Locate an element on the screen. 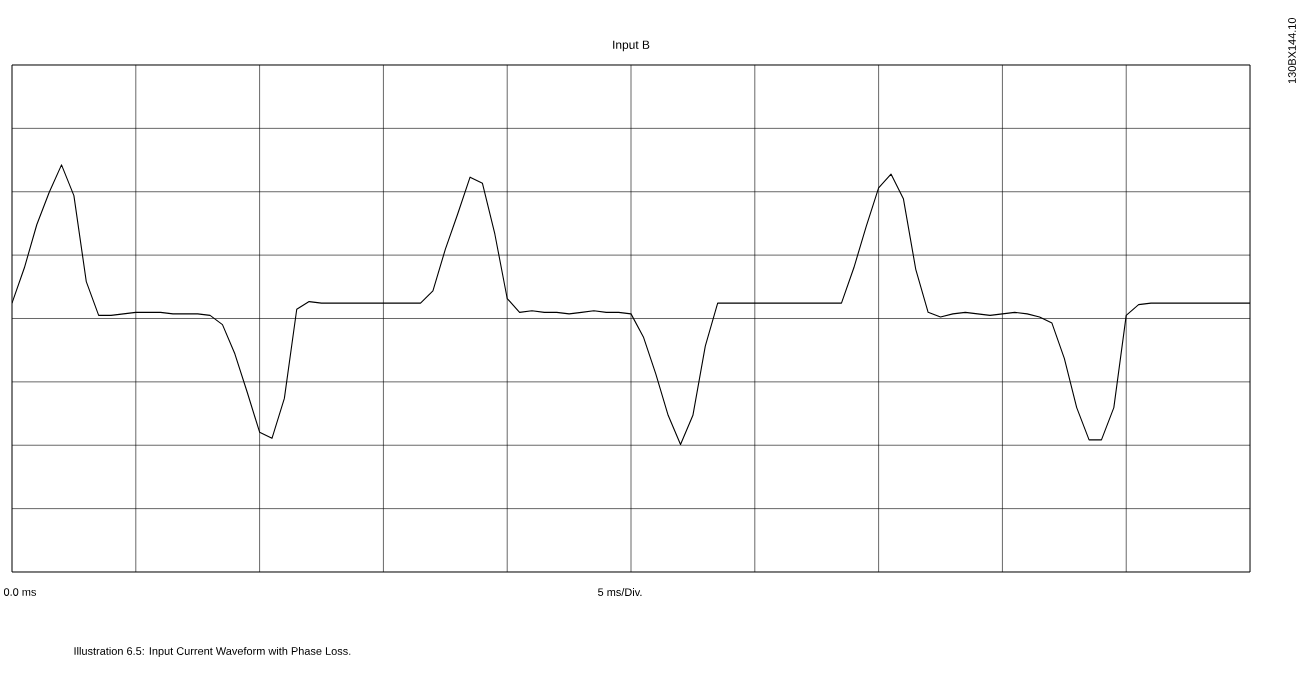 This screenshot has height=695, width=1303. text: Illustration 6.5: Input Current Waveform with Phase Loss. is located at coordinates (212, 652).